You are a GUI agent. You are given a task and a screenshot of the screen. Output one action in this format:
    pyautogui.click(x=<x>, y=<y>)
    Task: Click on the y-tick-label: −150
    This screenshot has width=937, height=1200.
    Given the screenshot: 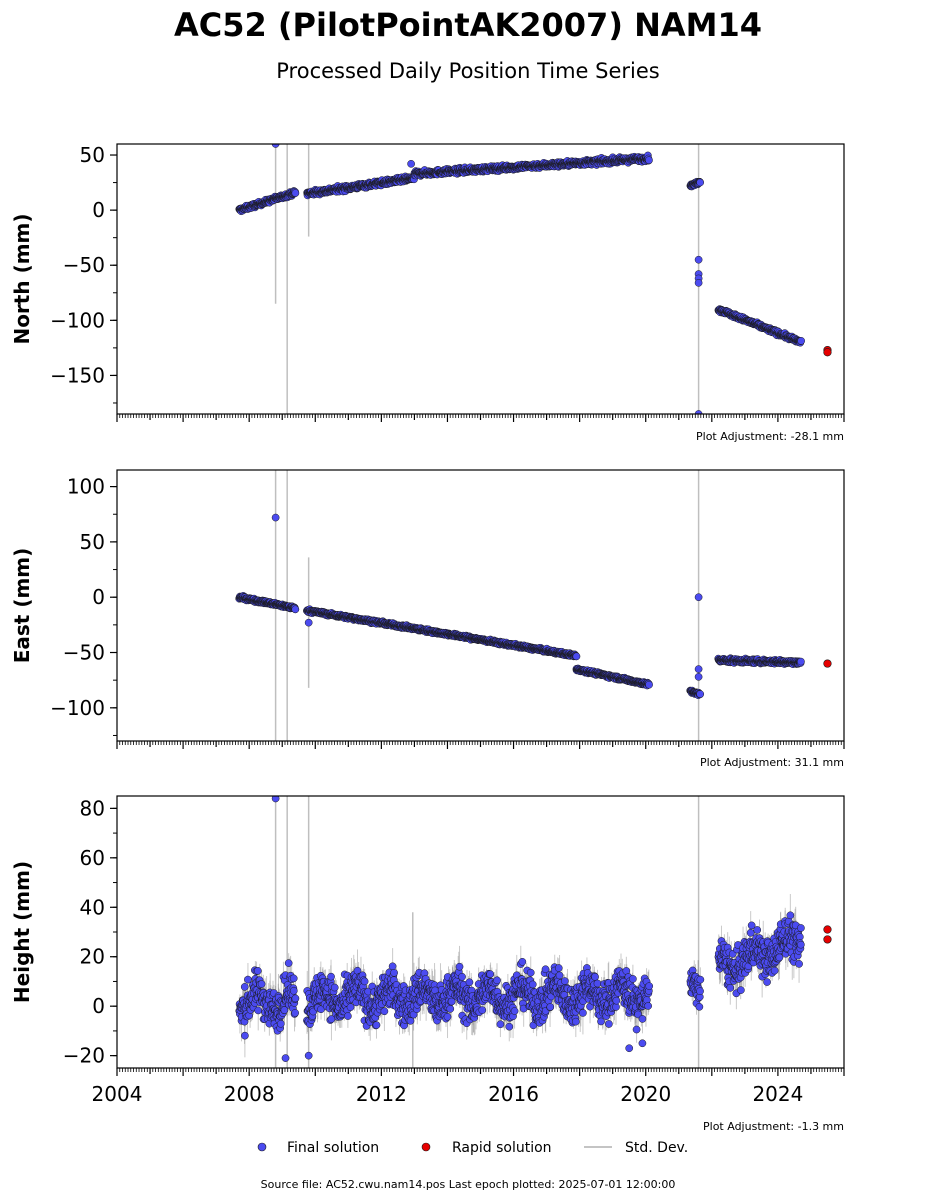 What is the action you would take?
    pyautogui.click(x=77, y=375)
    